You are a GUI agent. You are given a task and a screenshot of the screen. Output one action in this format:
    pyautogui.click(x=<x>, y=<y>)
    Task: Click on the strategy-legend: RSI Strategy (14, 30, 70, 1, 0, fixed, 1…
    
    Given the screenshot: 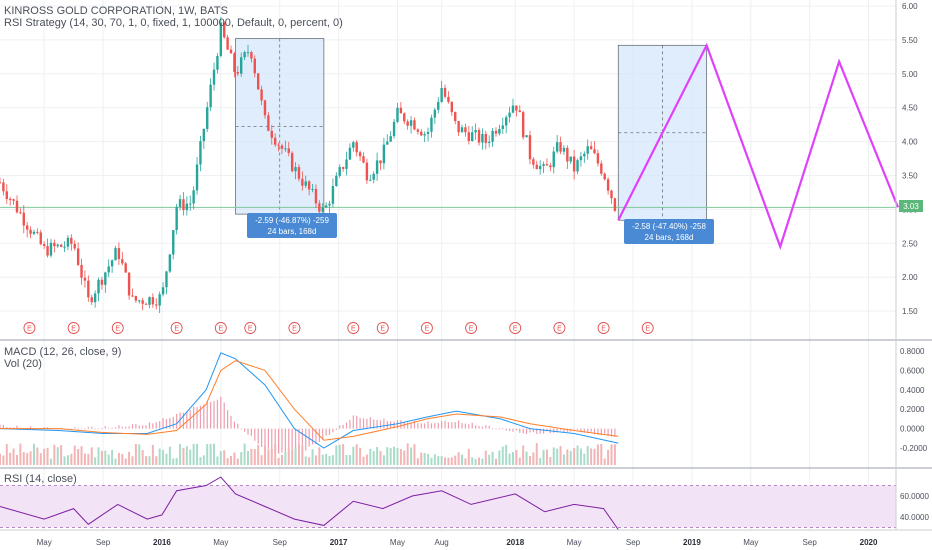 What is the action you would take?
    pyautogui.click(x=173, y=23)
    